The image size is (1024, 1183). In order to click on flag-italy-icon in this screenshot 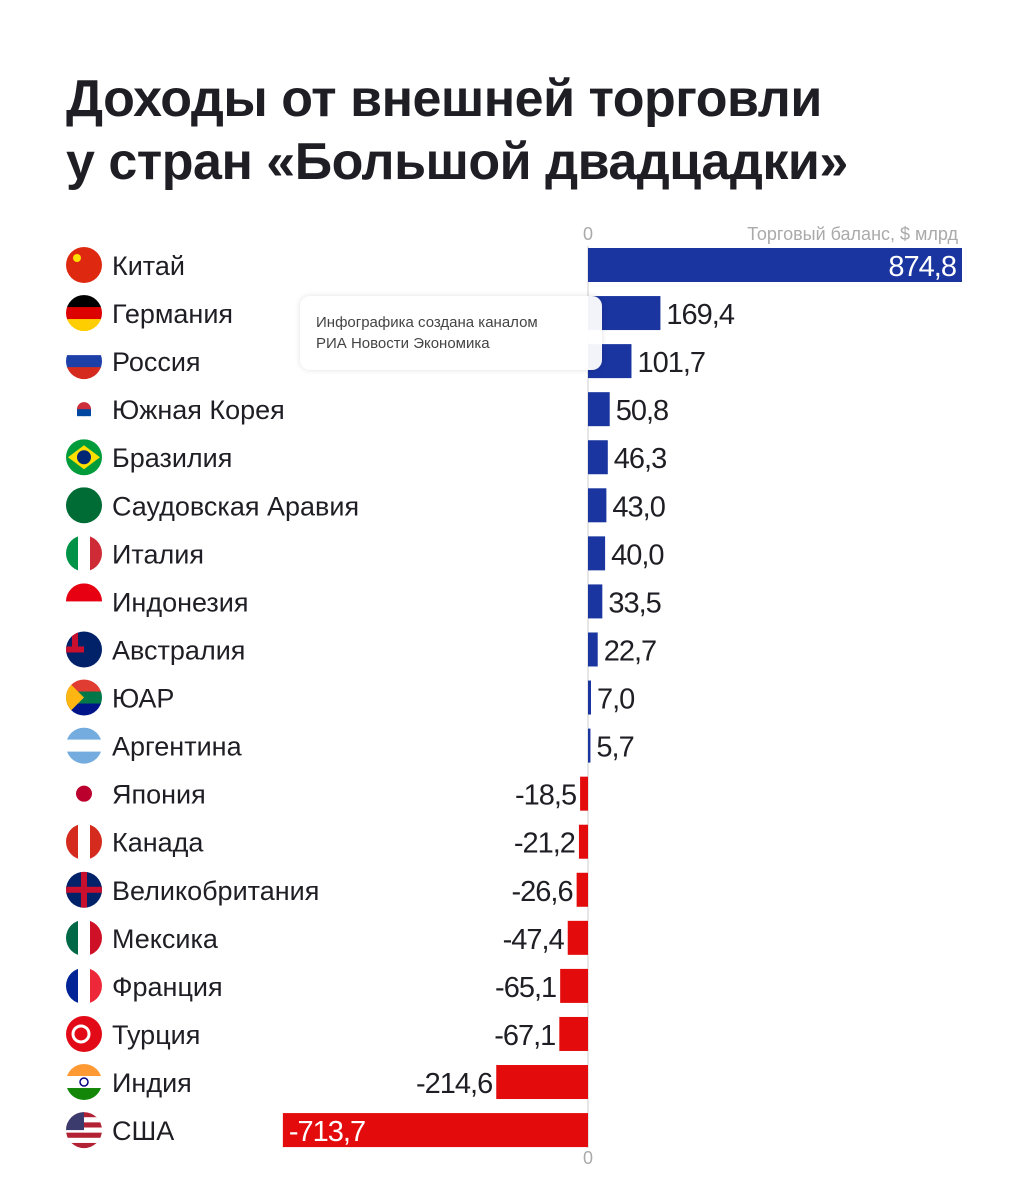, I will do `click(84, 553)`.